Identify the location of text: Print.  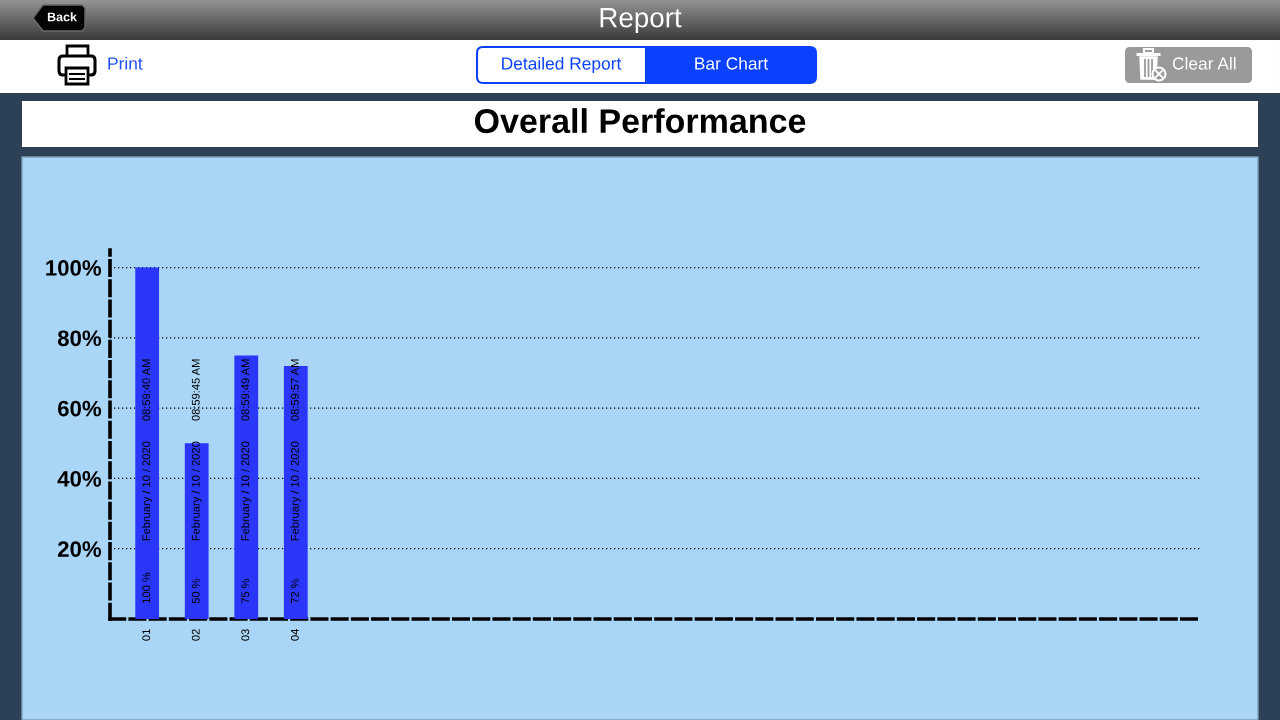
(125, 63).